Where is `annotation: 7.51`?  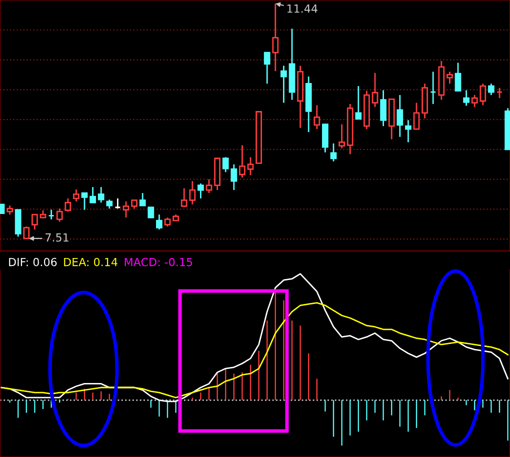
annotation: 7.51 is located at coordinates (57, 237).